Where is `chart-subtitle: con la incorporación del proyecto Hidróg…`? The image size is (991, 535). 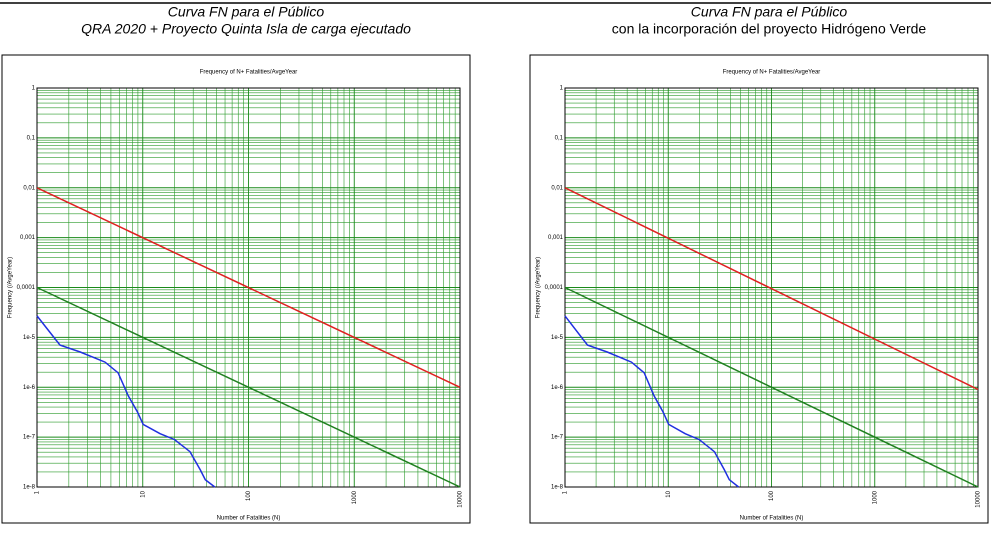
chart-subtitle: con la incorporación del proyecto Hidróg… is located at coordinates (769, 29).